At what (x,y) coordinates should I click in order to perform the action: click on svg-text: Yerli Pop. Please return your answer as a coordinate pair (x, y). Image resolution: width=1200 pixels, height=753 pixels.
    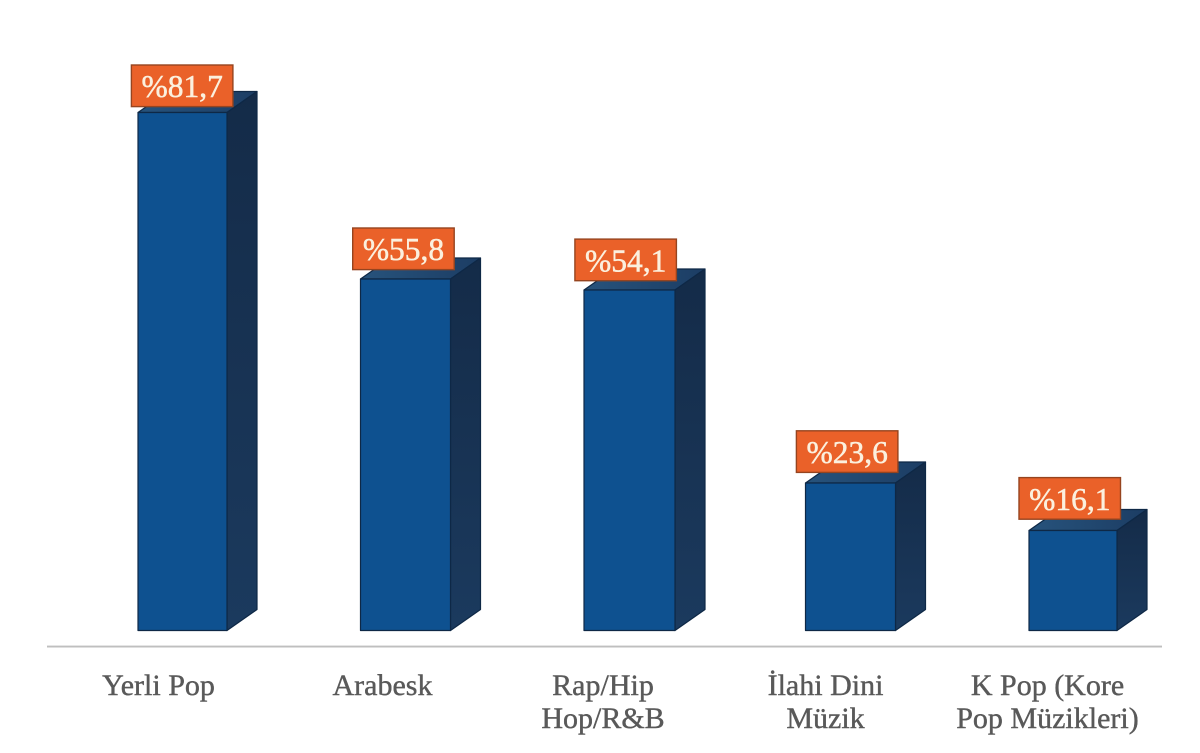
    Looking at the image, I should click on (158, 685).